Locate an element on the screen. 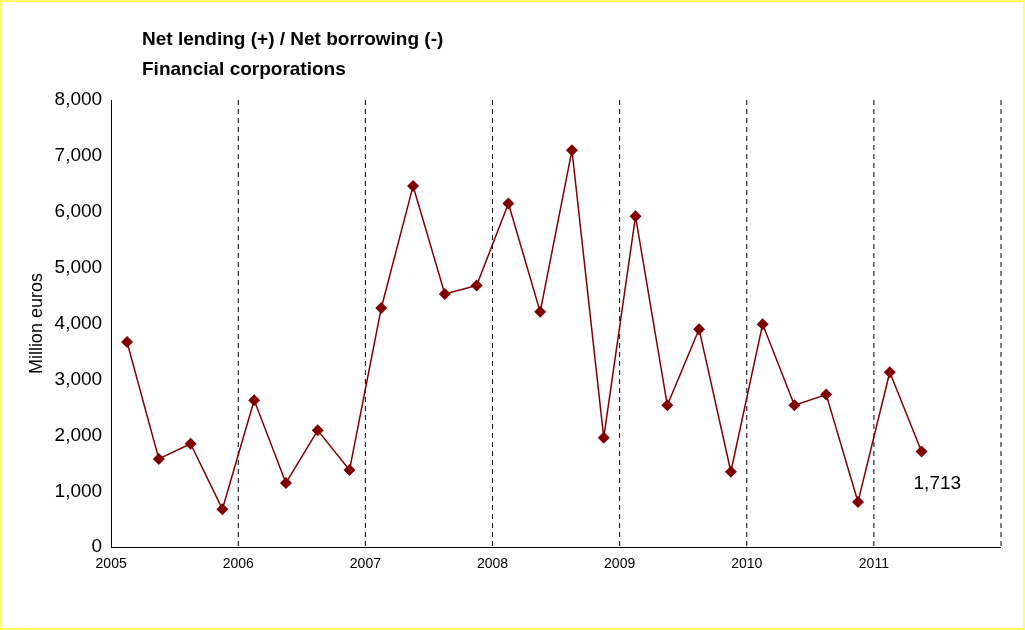  y-tick-label: 6,000 is located at coordinates (78, 211).